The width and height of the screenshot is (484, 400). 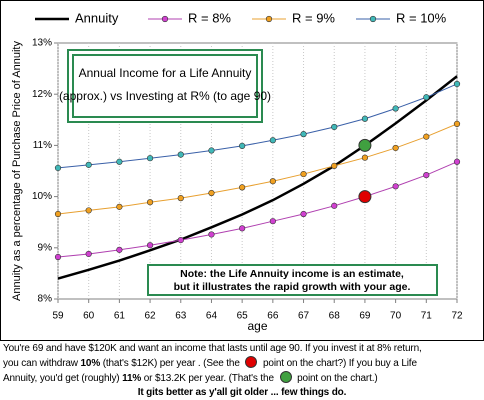 I want to click on caption-text: or $13.2K per year. (That's the, so click(x=209, y=378).